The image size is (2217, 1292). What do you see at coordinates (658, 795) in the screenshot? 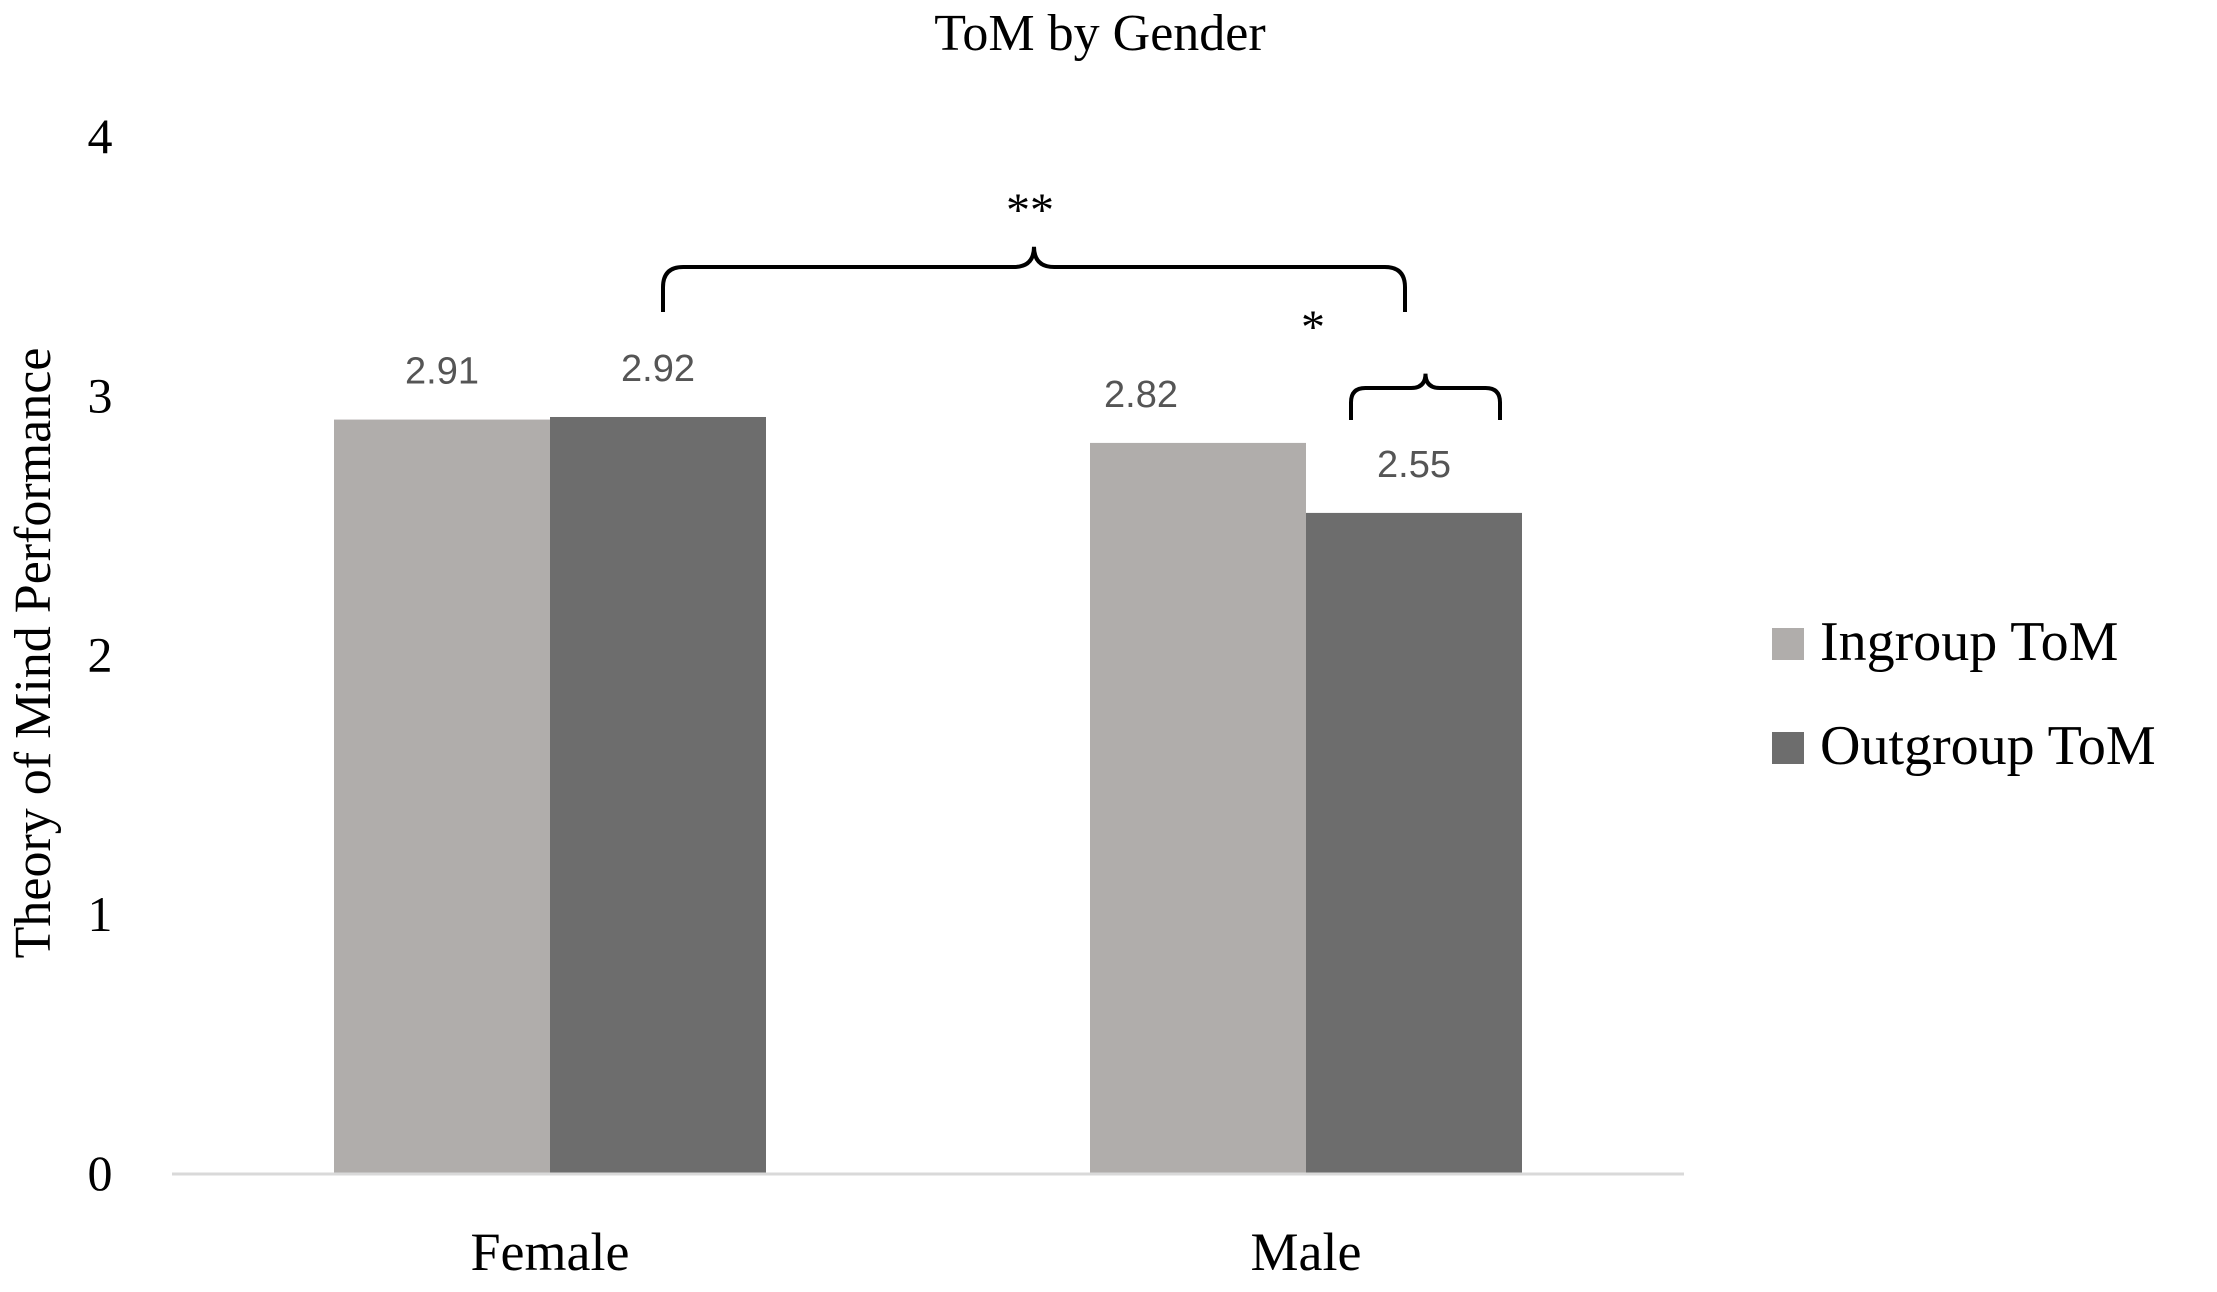
I see `bar-female-outgroup-tom` at bounding box center [658, 795].